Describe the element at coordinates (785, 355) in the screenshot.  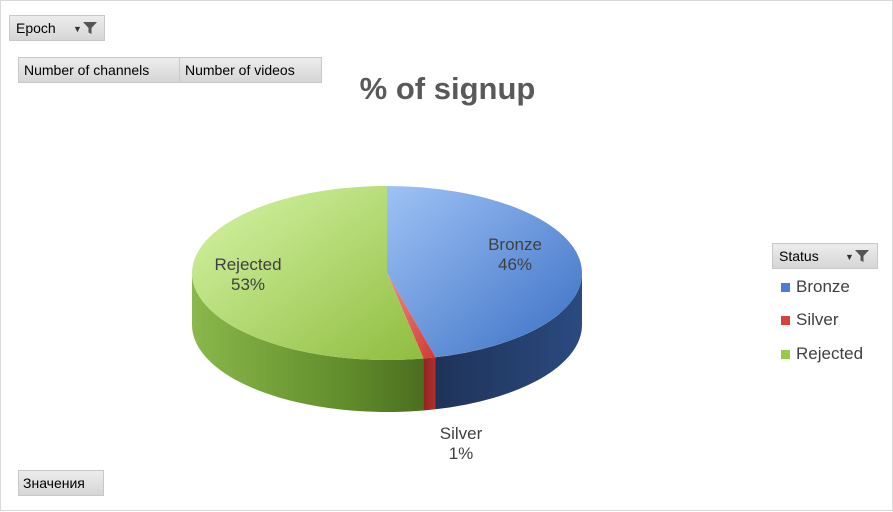
I see `legend-swatch-rejected` at that location.